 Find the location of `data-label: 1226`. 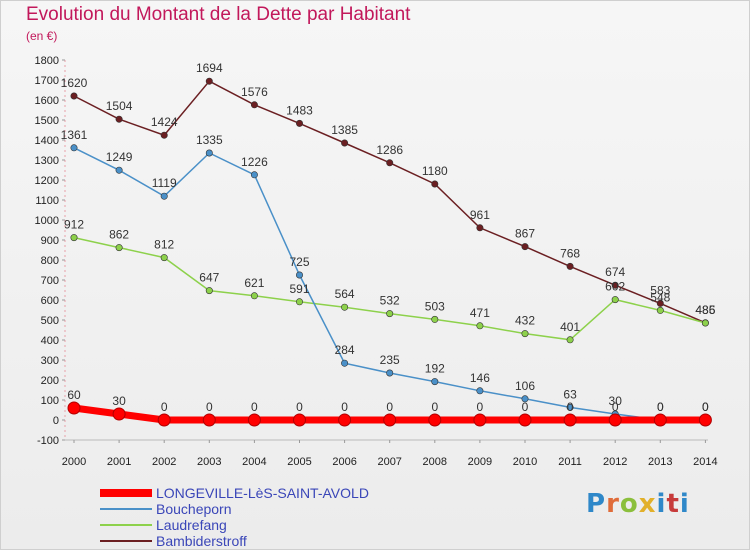

data-label: 1226 is located at coordinates (254, 162).